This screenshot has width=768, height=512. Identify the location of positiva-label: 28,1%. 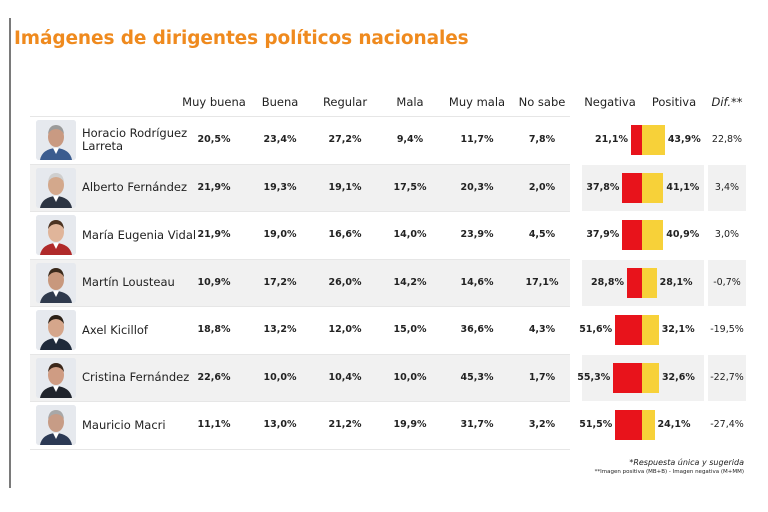
(676, 282).